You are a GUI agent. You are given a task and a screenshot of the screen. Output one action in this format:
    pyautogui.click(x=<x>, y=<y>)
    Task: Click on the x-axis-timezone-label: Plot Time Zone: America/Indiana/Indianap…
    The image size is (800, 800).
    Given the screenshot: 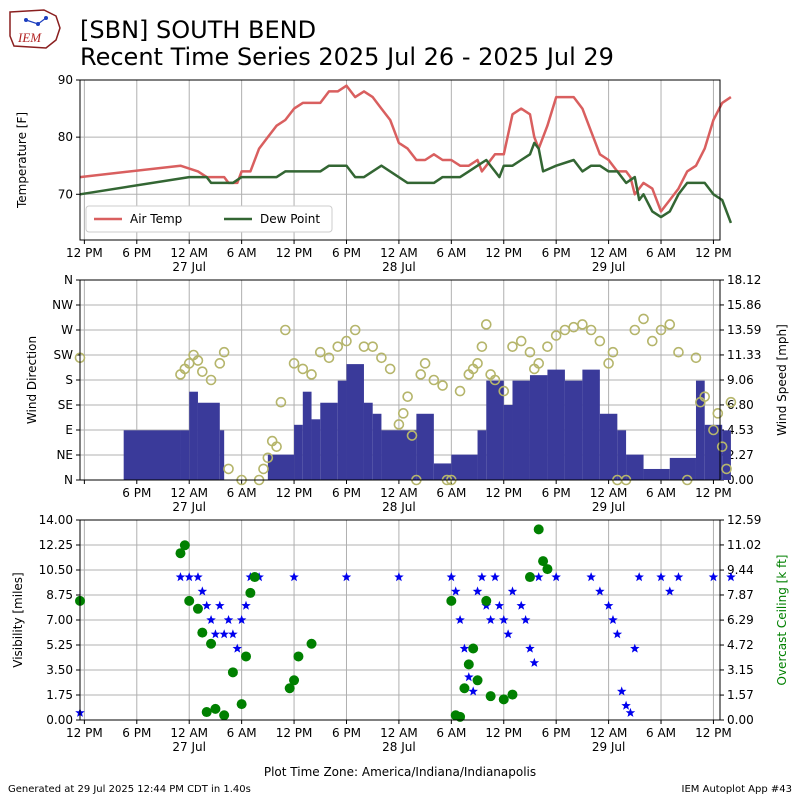 What is the action you would take?
    pyautogui.click(x=400, y=772)
    